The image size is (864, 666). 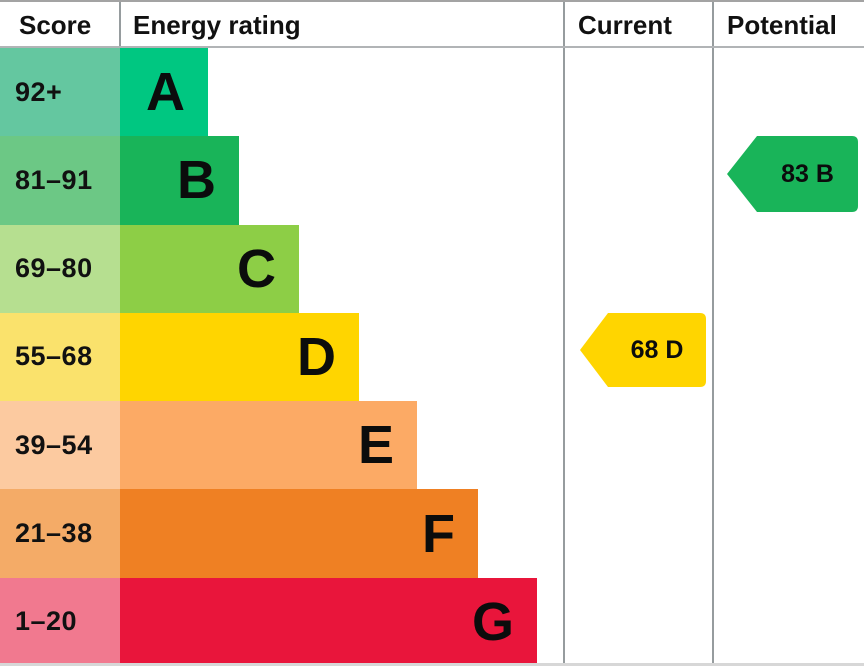 What do you see at coordinates (432, 47) in the screenshot?
I see `header-divider-line` at bounding box center [432, 47].